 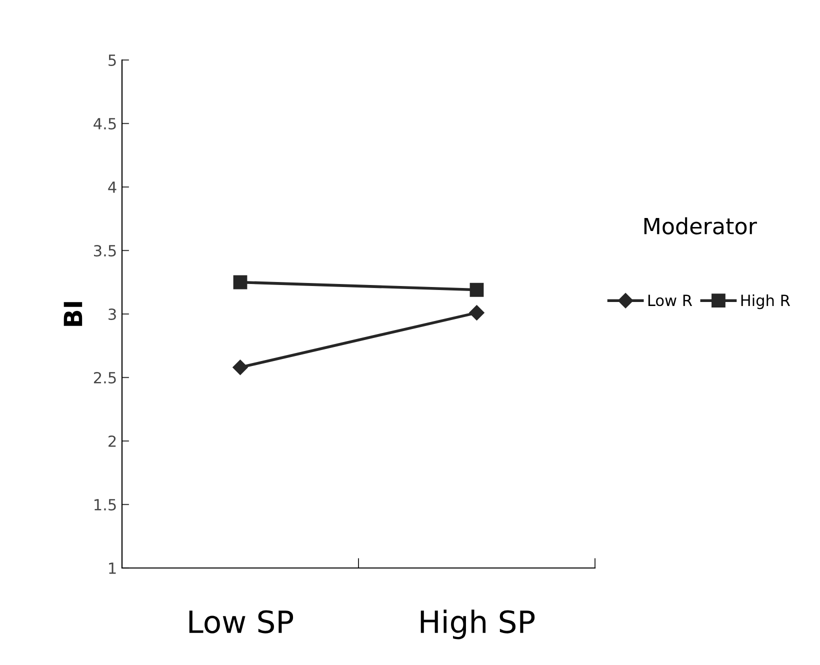 I want to click on x-tick-label: Low SP, so click(x=241, y=622).